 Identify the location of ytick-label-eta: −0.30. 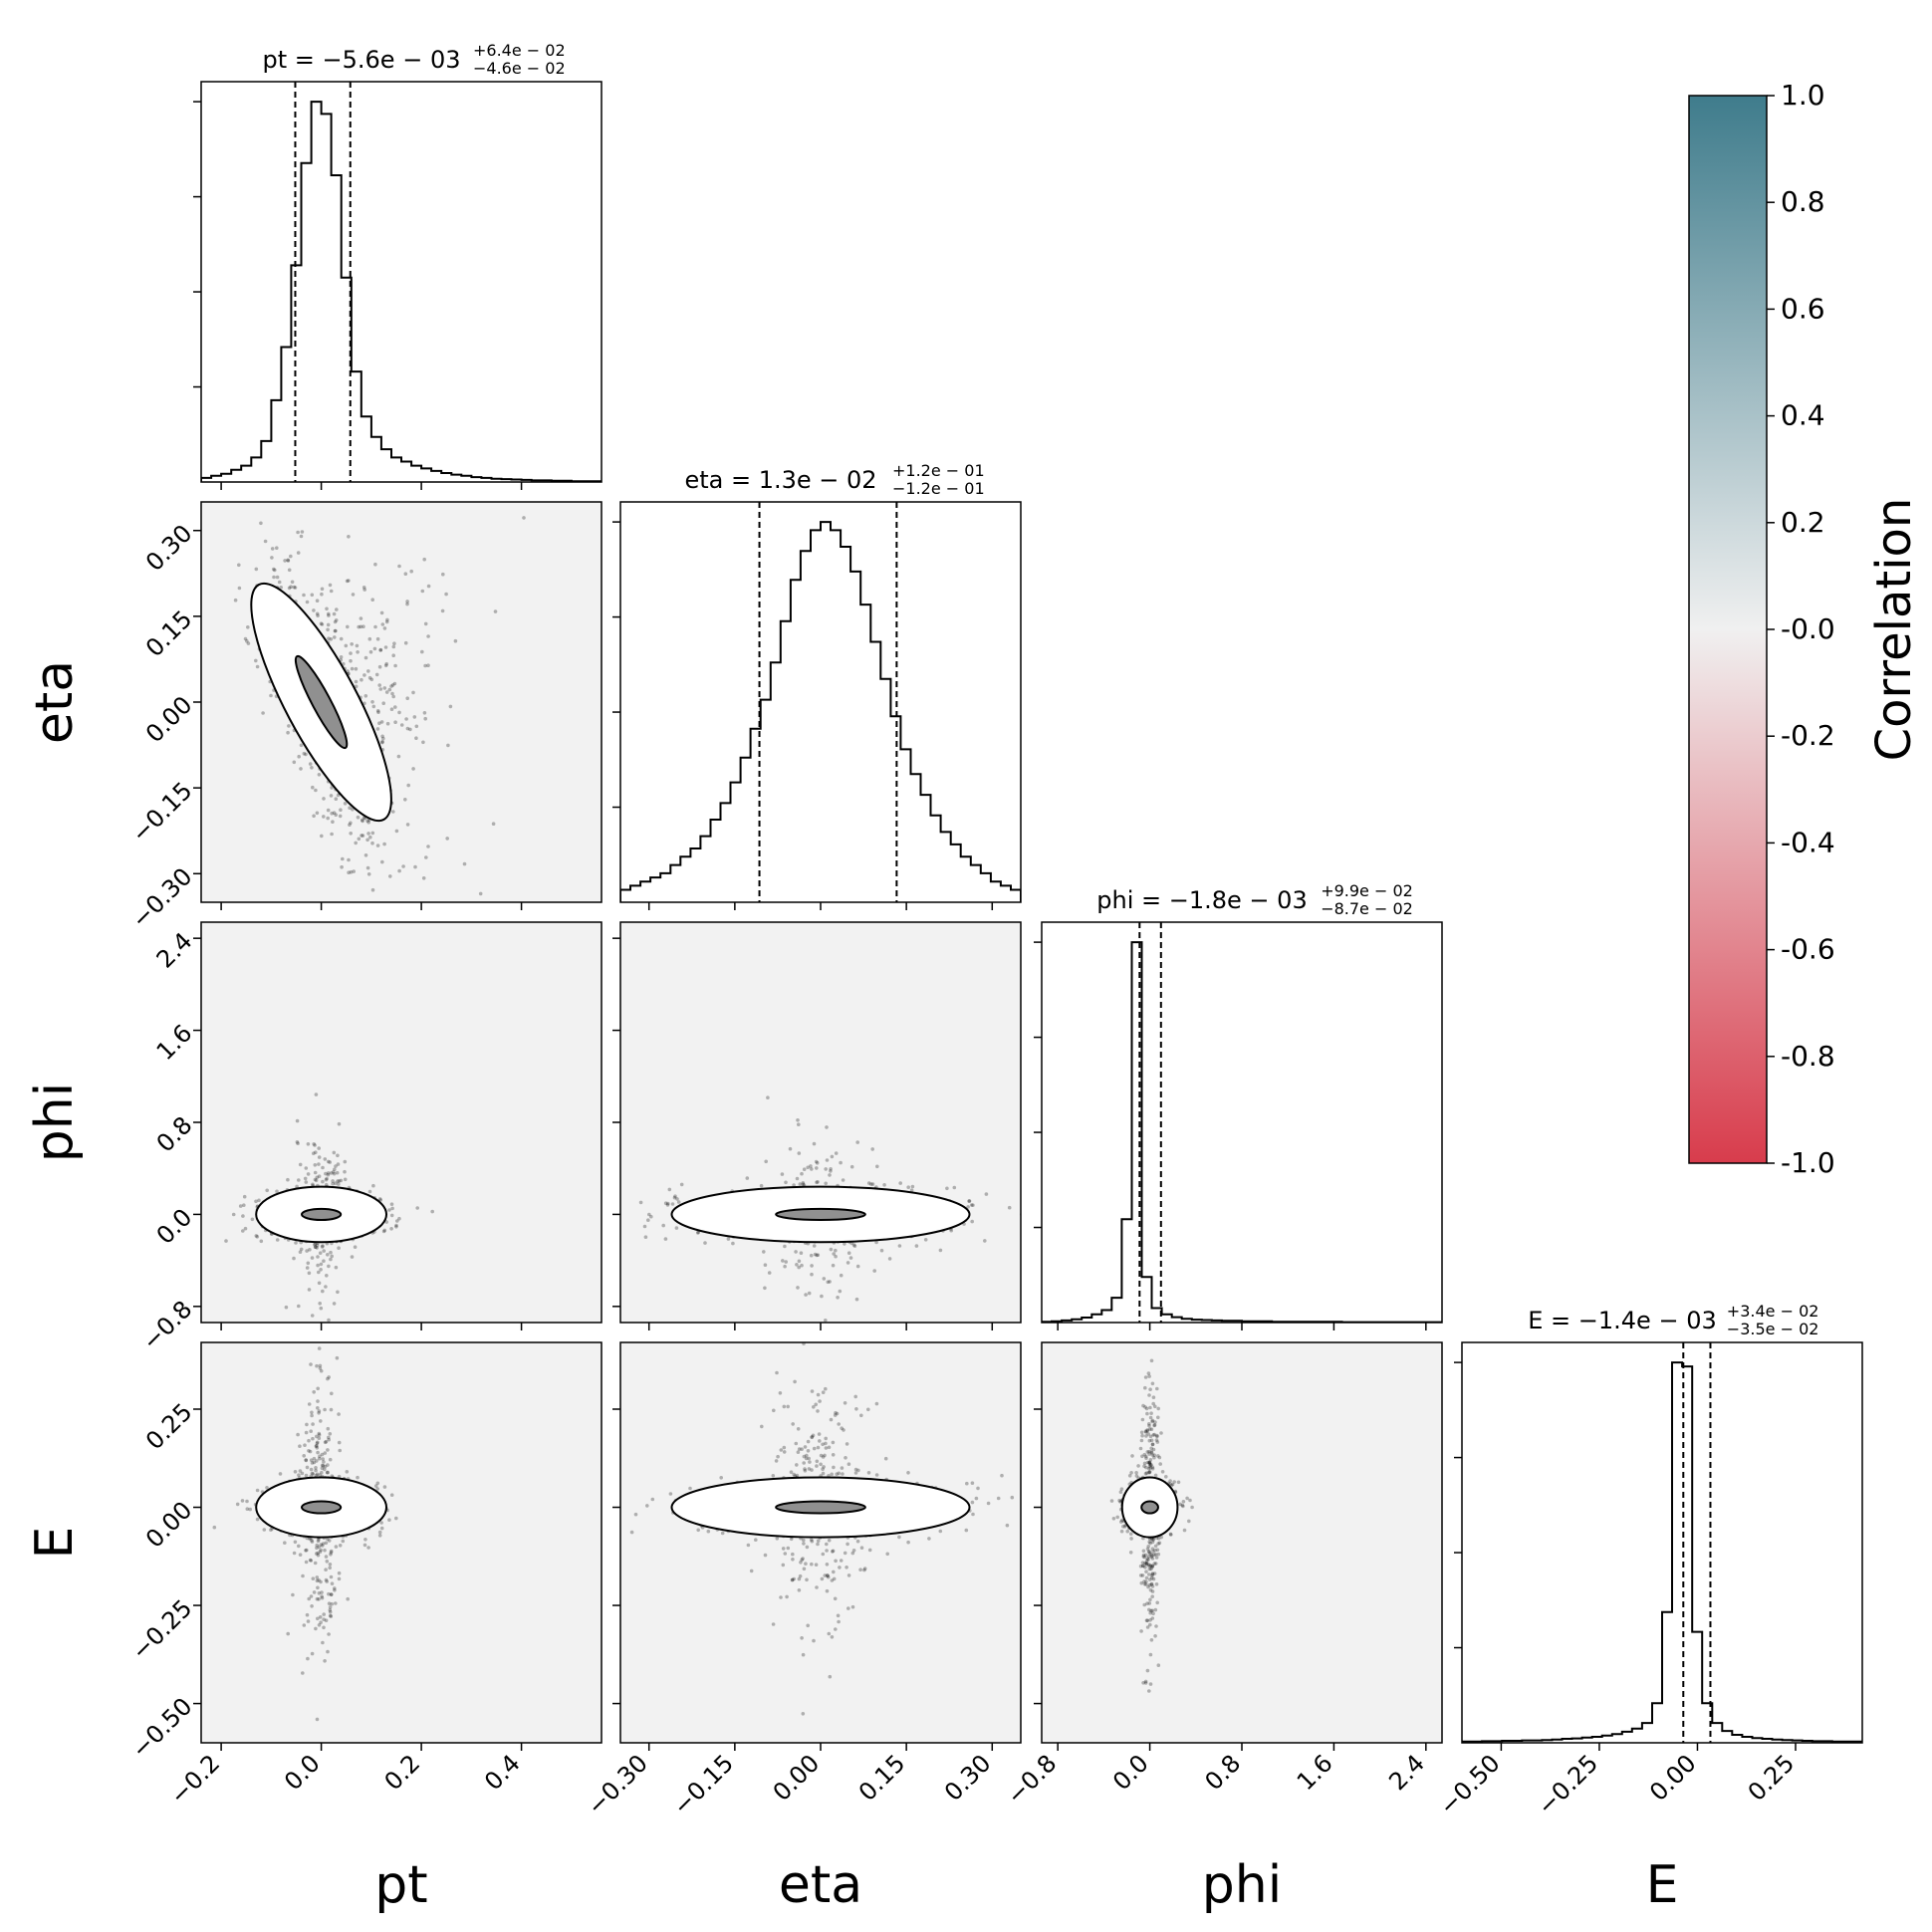
(162, 898).